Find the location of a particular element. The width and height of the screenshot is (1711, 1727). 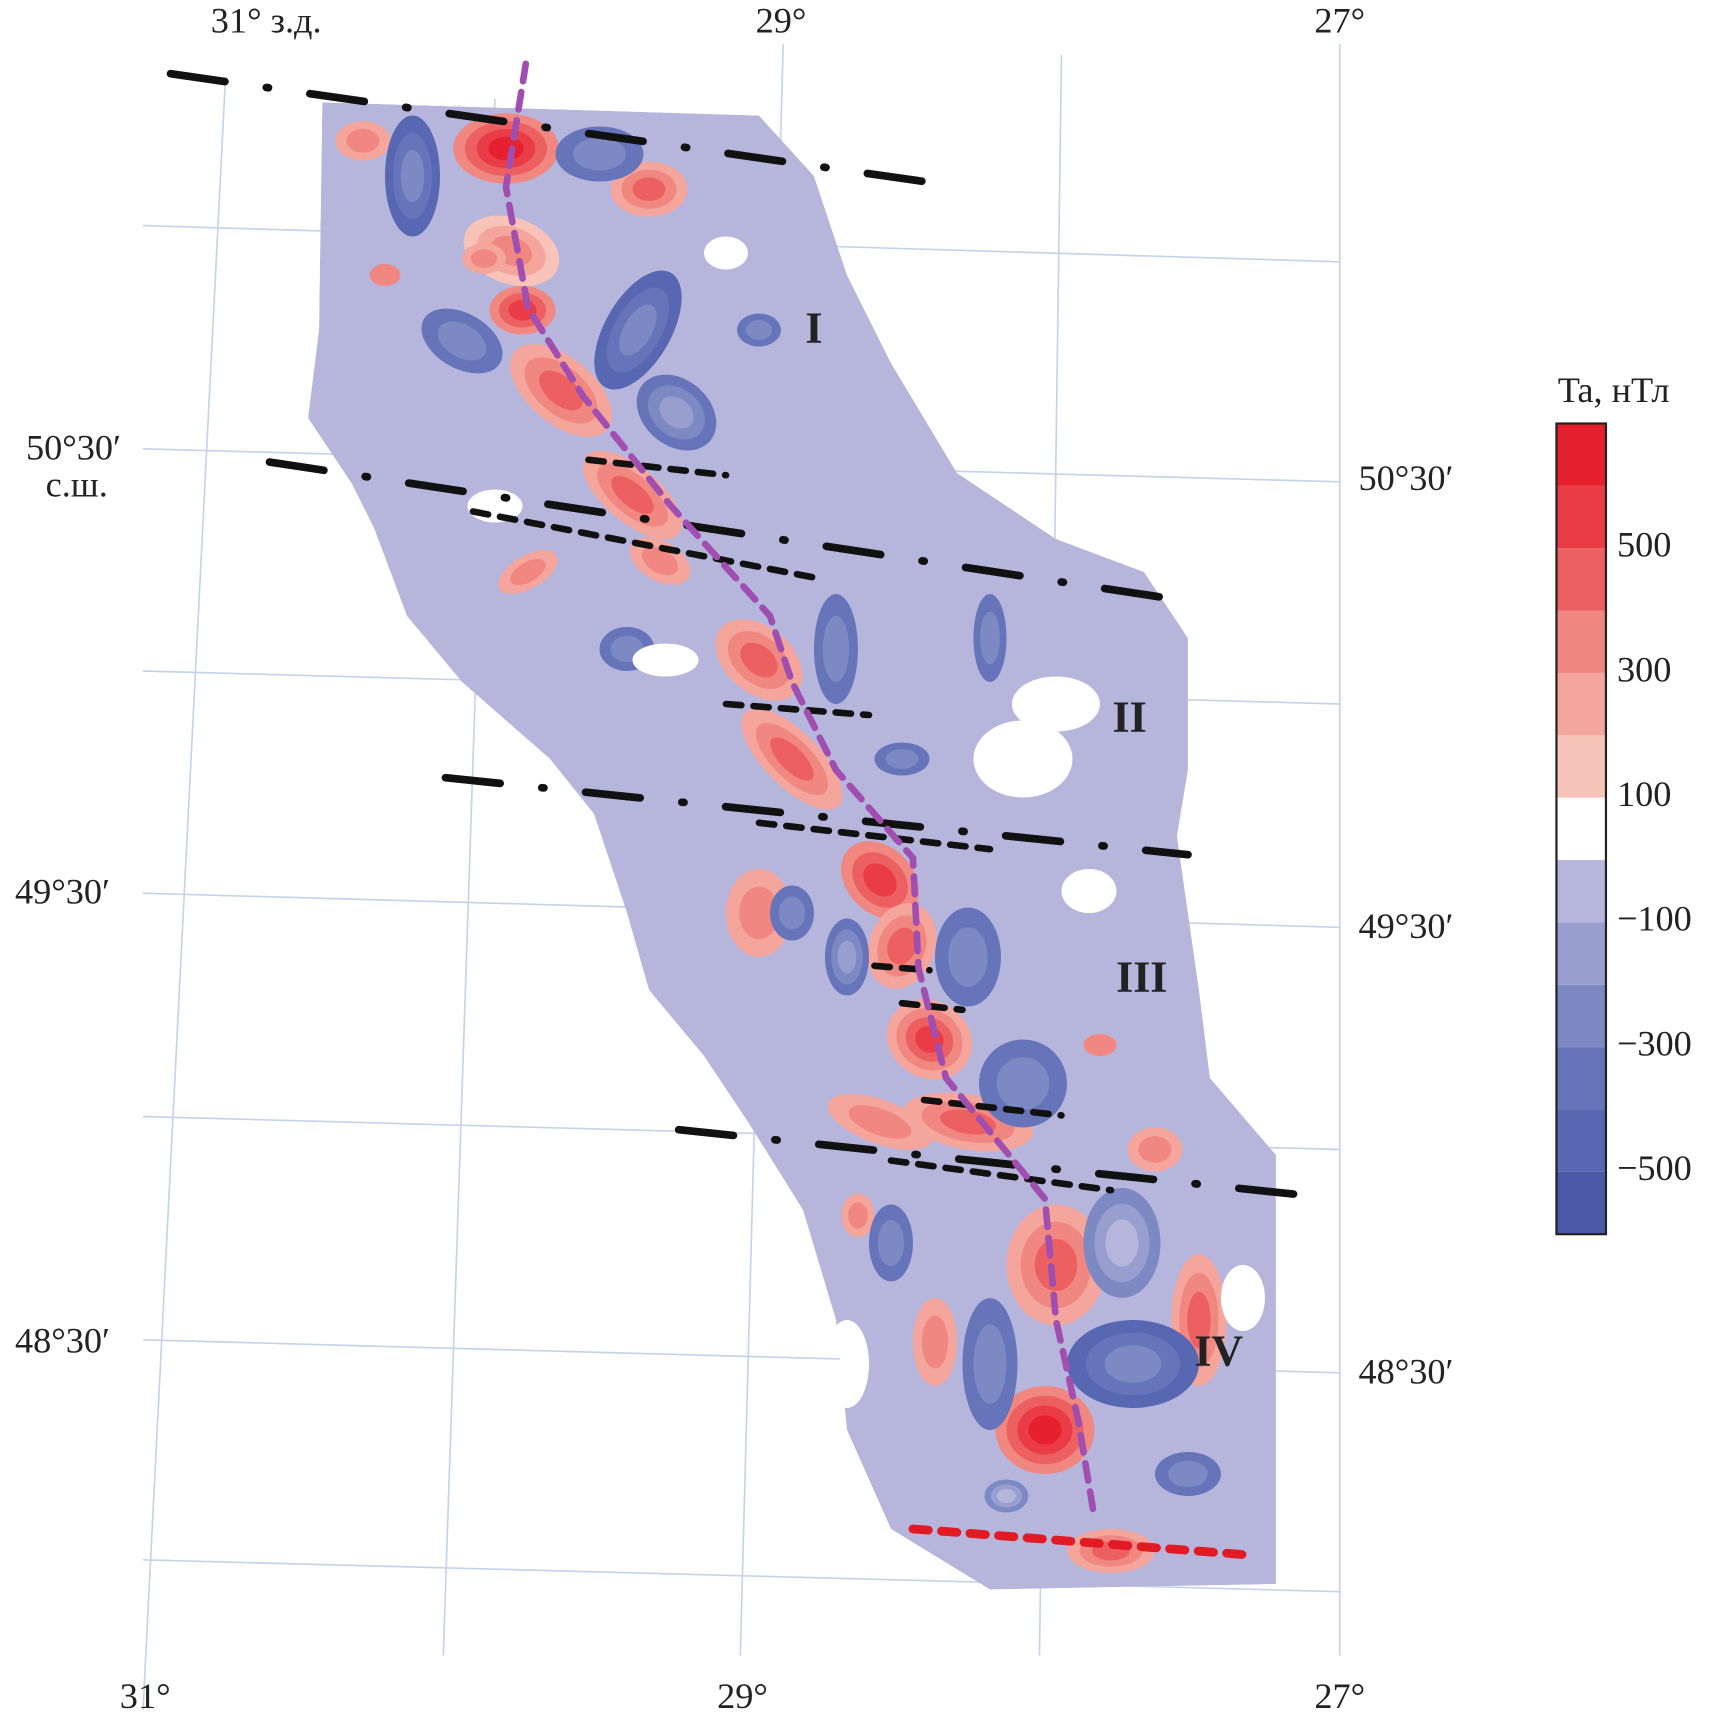

colorbar-tick-label: 100 is located at coordinates (1644, 794).